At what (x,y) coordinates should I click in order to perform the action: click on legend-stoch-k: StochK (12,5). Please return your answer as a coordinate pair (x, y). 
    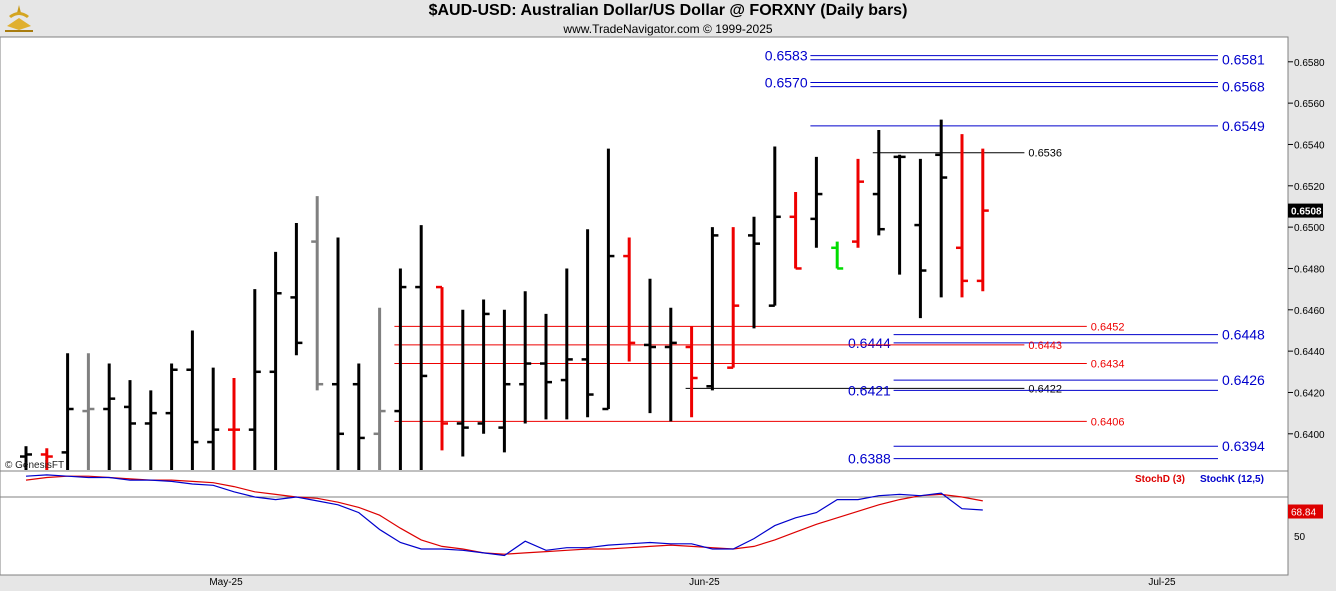
    Looking at the image, I should click on (1232, 479).